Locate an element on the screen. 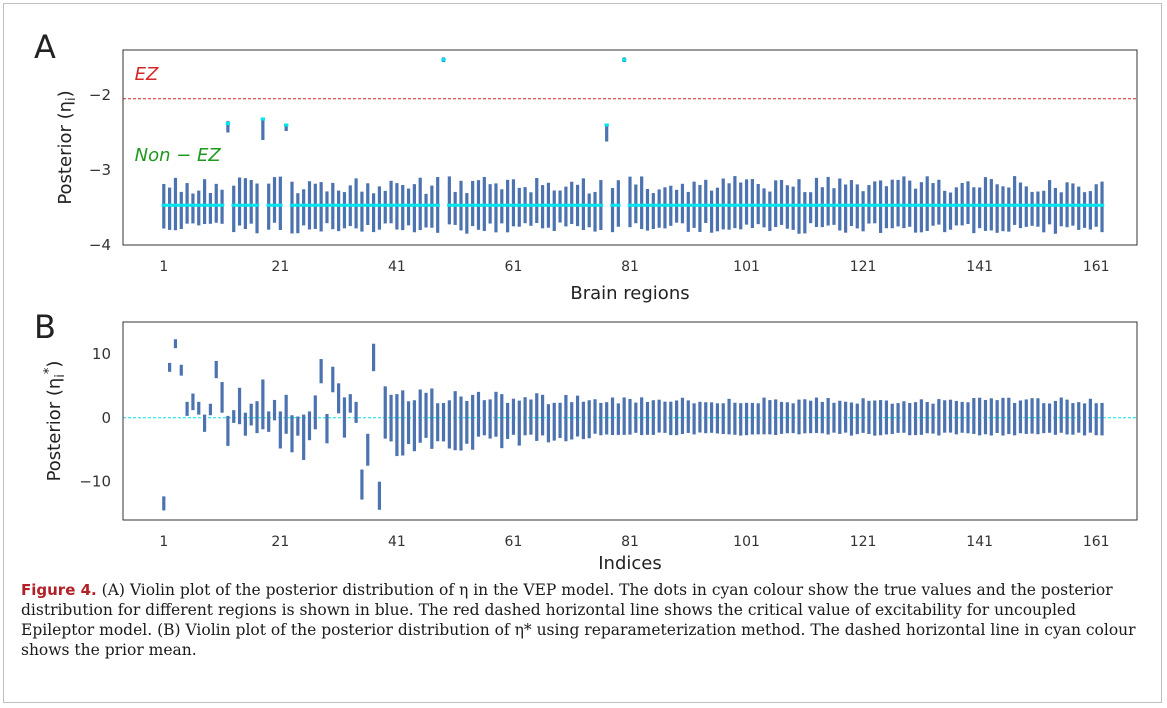 This screenshot has width=1167, height=708. panel-a-y-axis-label: Posterior (ηi) is located at coordinates (67, 147).